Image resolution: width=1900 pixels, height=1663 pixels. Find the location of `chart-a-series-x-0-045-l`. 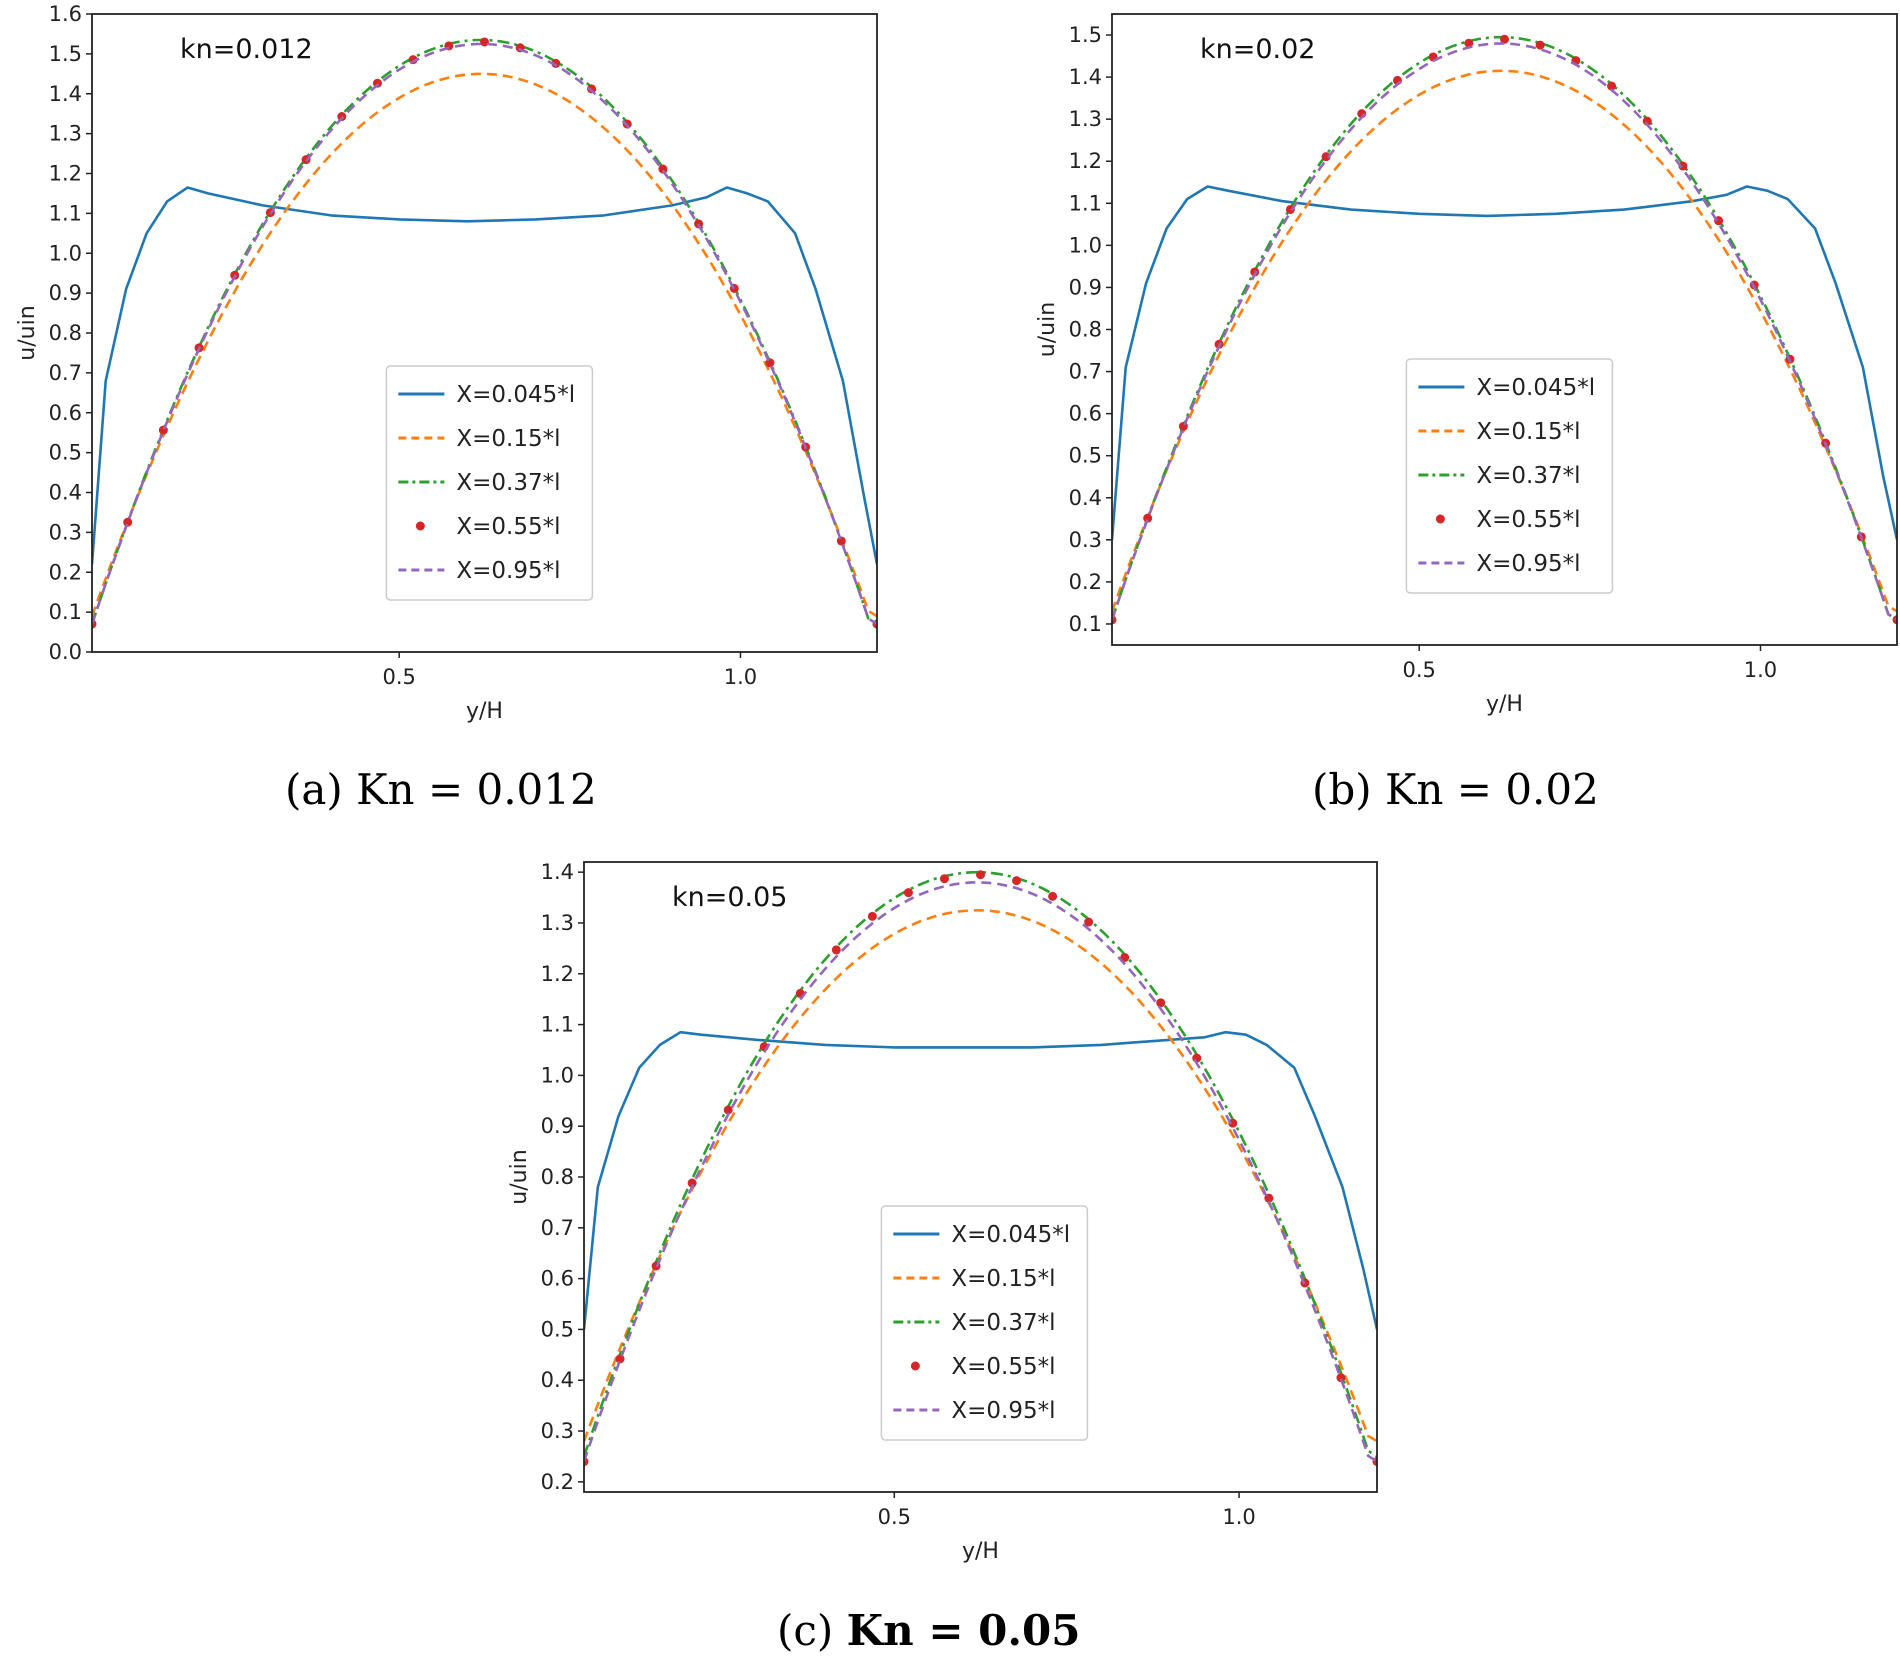

chart-a-series-x-0-045-l is located at coordinates (484, 375).